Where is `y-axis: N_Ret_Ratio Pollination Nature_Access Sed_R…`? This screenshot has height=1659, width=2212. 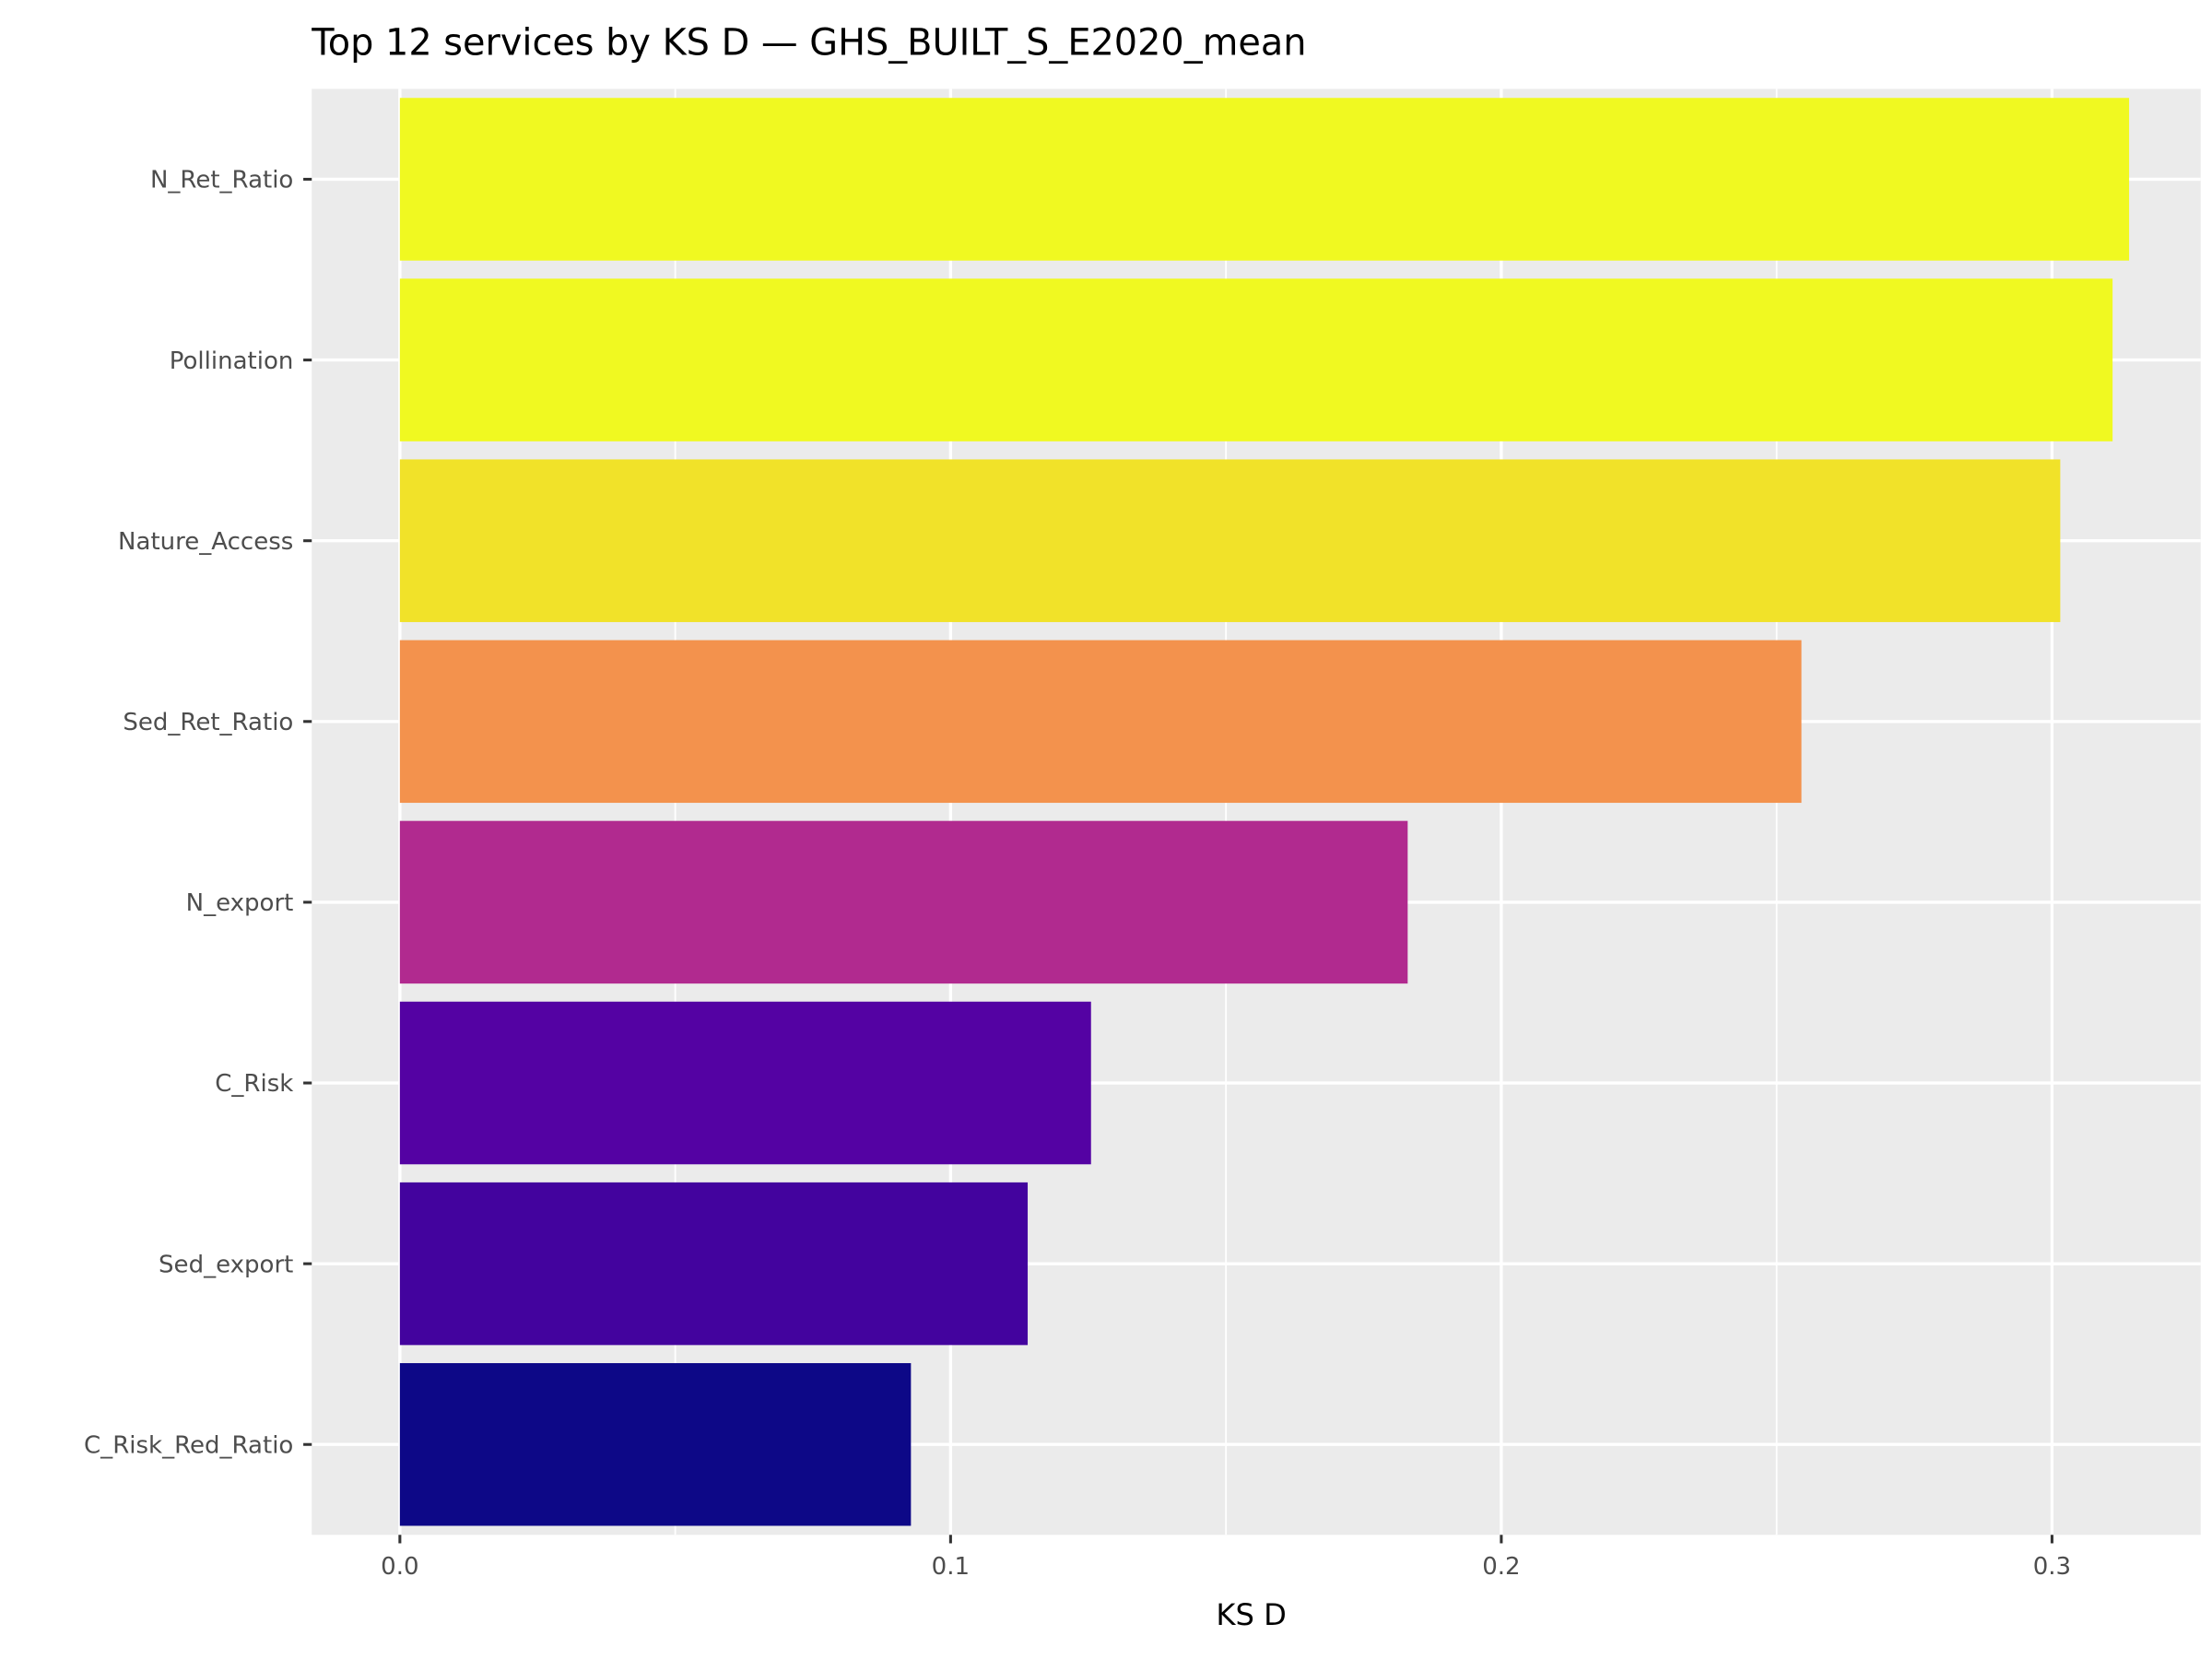
y-axis: N_Ret_Ratio Pollination Nature_Access Sed_R… is located at coordinates (198, 813).